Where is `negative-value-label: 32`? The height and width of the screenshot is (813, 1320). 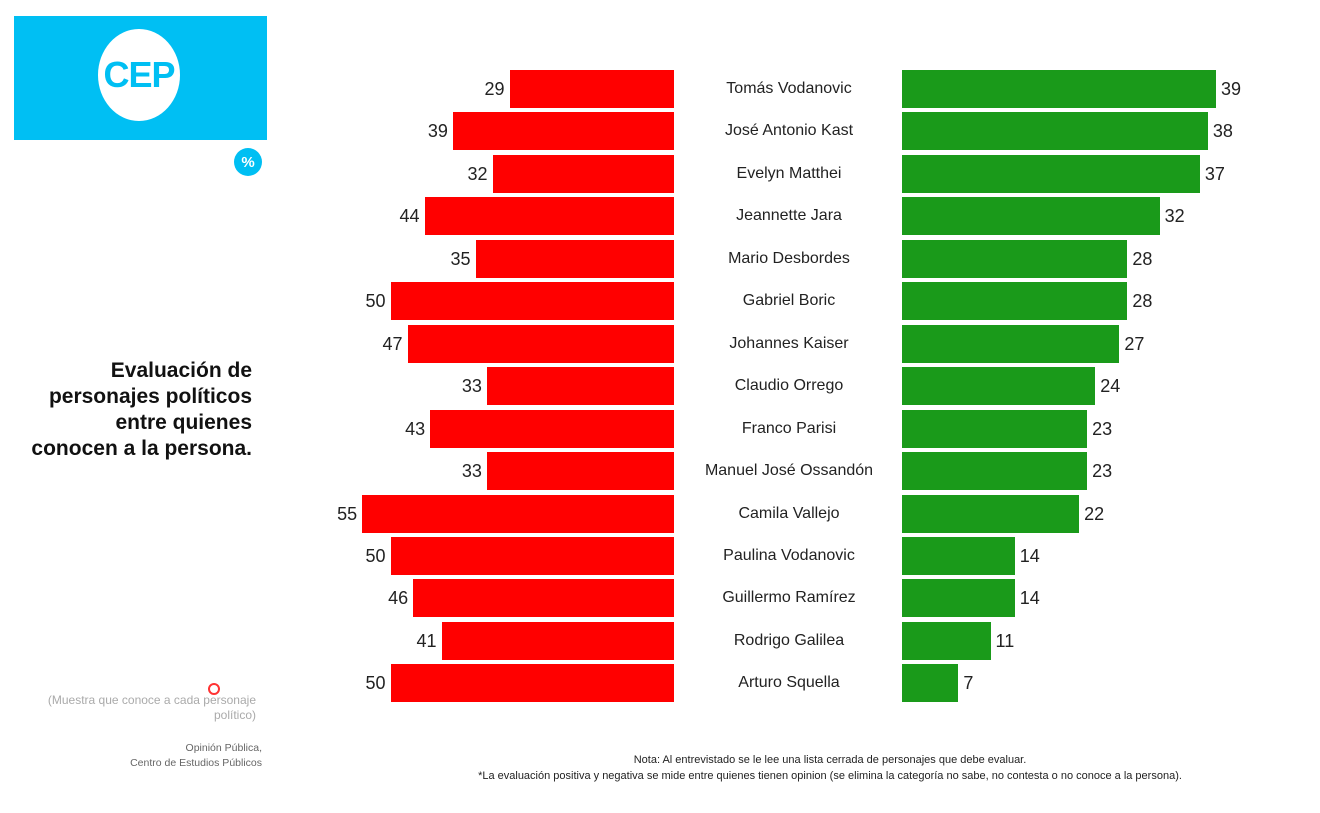 negative-value-label: 32 is located at coordinates (477, 173).